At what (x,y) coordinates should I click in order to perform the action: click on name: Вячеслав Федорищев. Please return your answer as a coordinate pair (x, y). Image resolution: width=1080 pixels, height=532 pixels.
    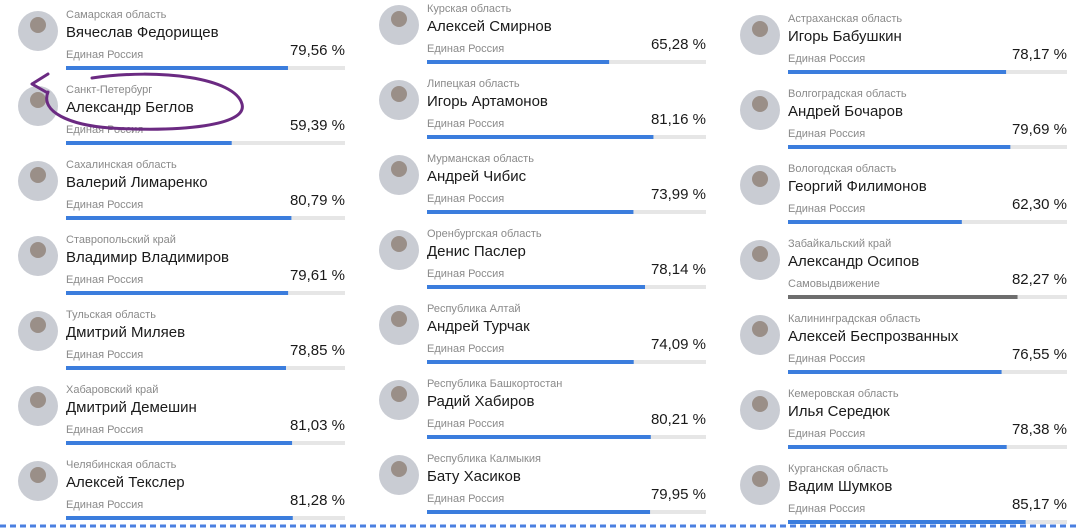
    Looking at the image, I should click on (142, 32).